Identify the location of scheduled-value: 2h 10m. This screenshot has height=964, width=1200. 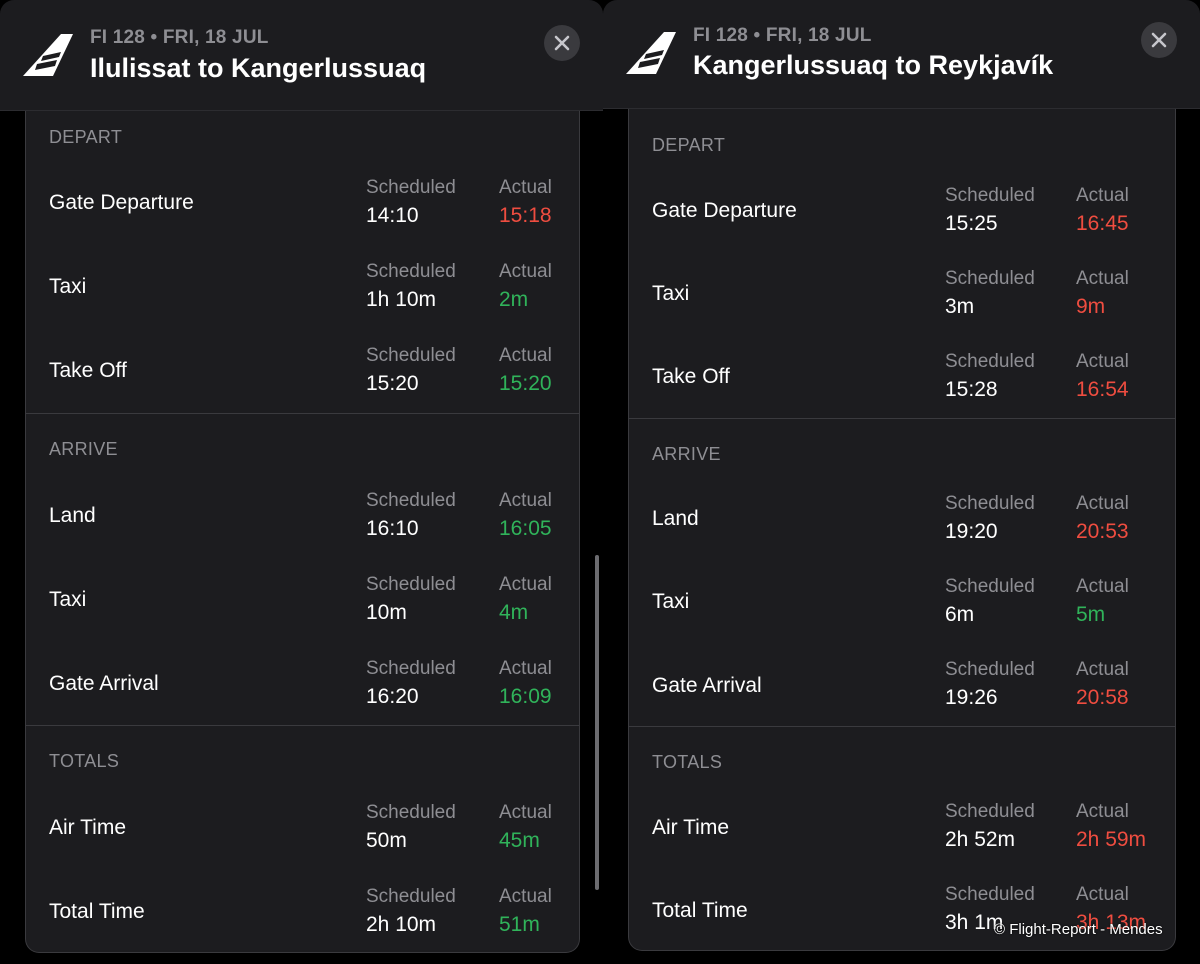
(401, 924).